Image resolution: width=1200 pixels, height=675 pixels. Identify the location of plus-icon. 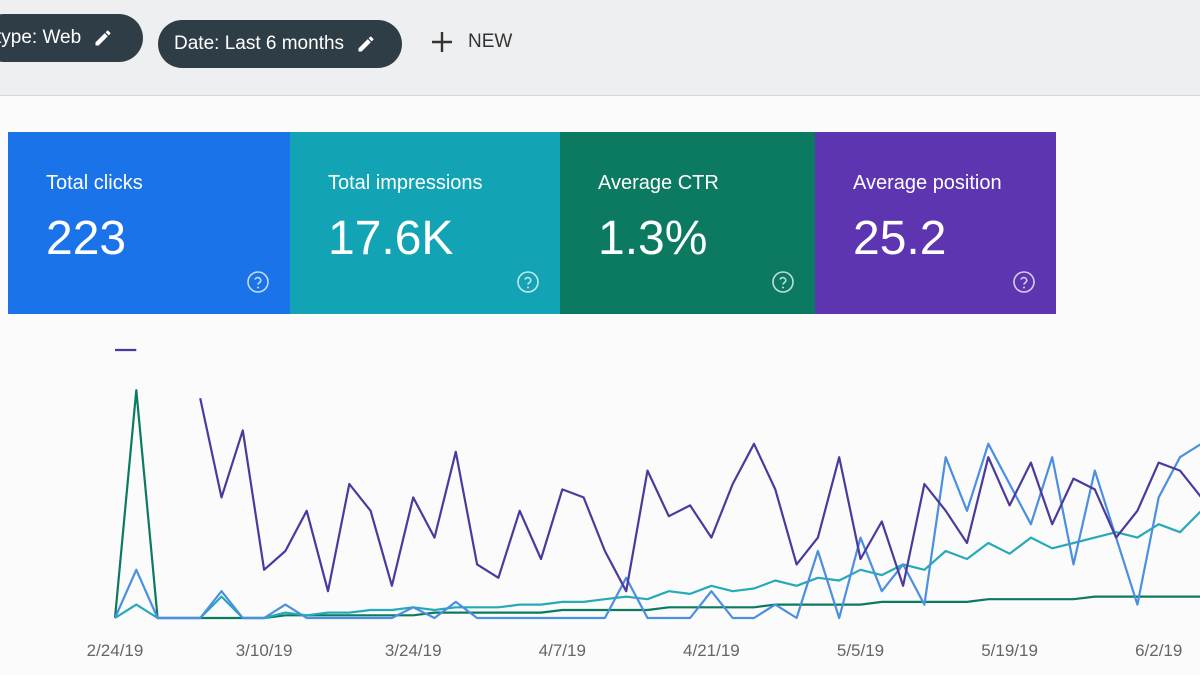
(442, 42).